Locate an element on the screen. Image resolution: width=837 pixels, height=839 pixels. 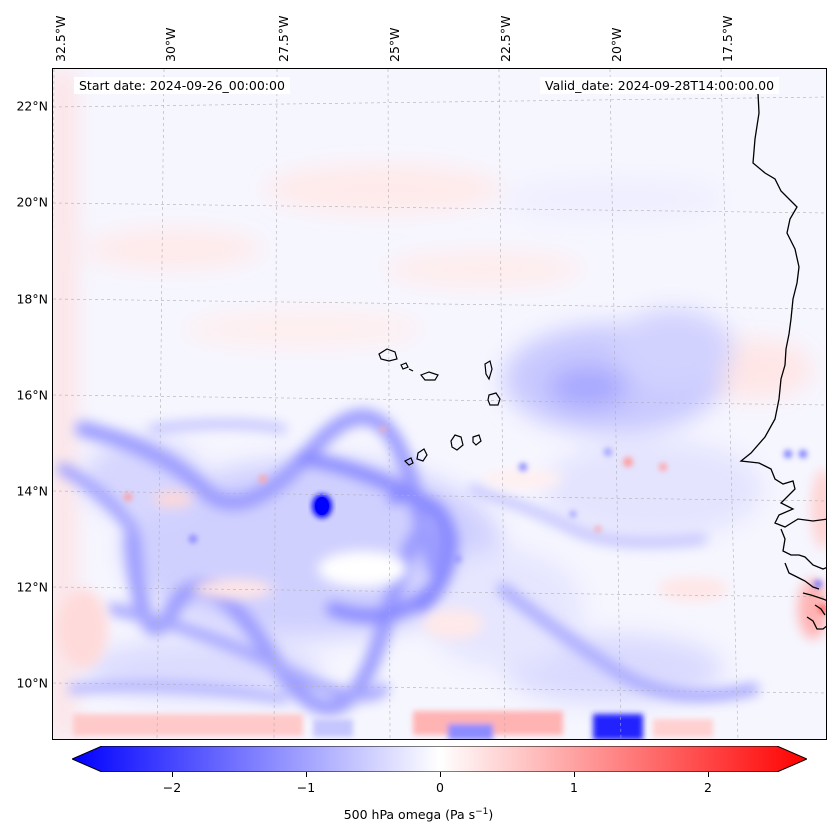
valid-date-label: Valid_date: 2024-09-28T14:00:00.00 is located at coordinates (660, 85).